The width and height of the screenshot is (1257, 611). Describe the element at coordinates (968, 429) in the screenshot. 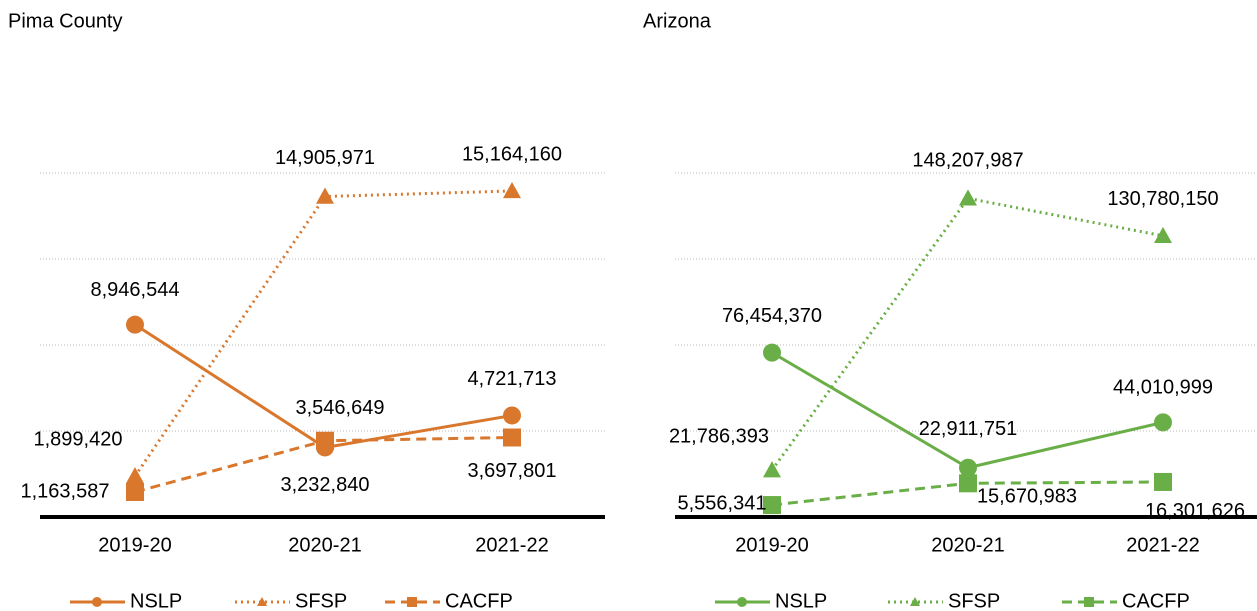

I see `data-label: 22,911,751` at that location.